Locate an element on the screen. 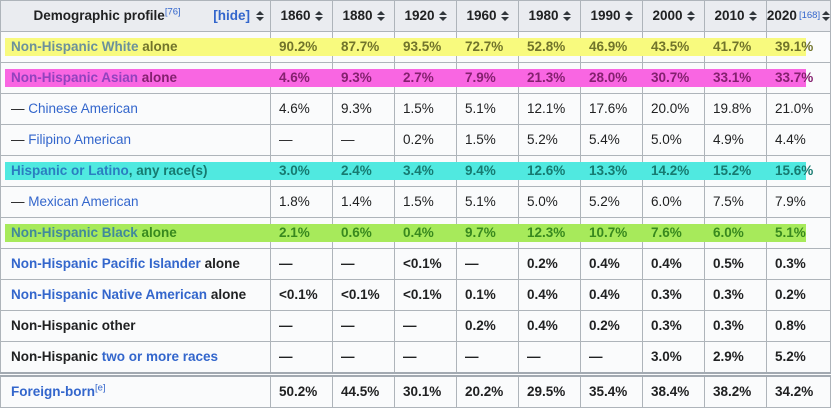 This screenshot has width=832, height=409. column-header-year-1860: 1860 is located at coordinates (301, 16).